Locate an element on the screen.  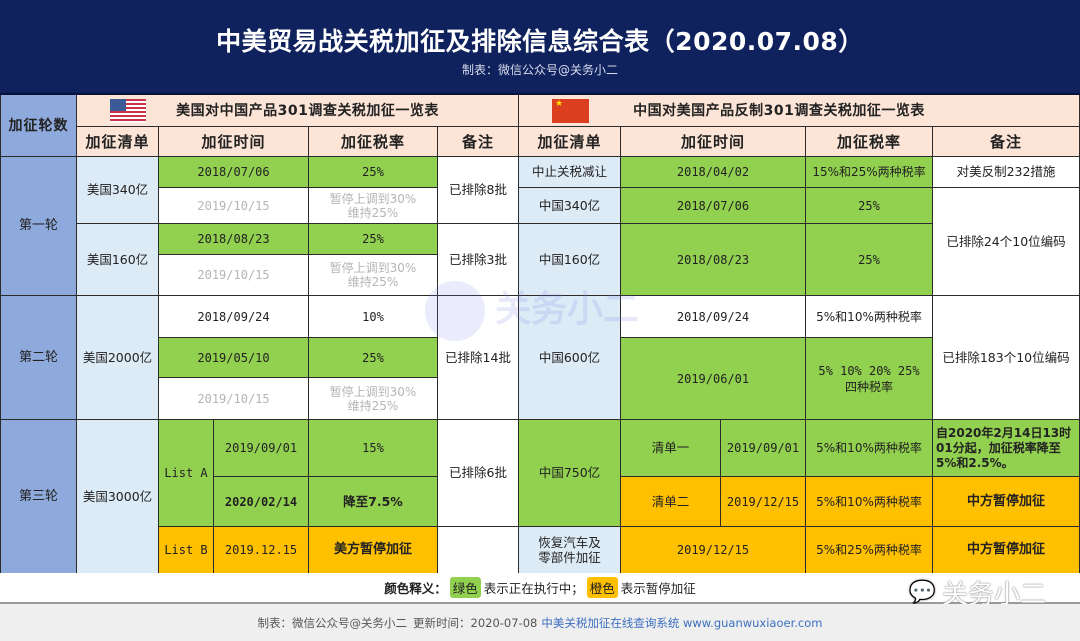
us-list-3000: 美国3000亿 is located at coordinates (118, 497).